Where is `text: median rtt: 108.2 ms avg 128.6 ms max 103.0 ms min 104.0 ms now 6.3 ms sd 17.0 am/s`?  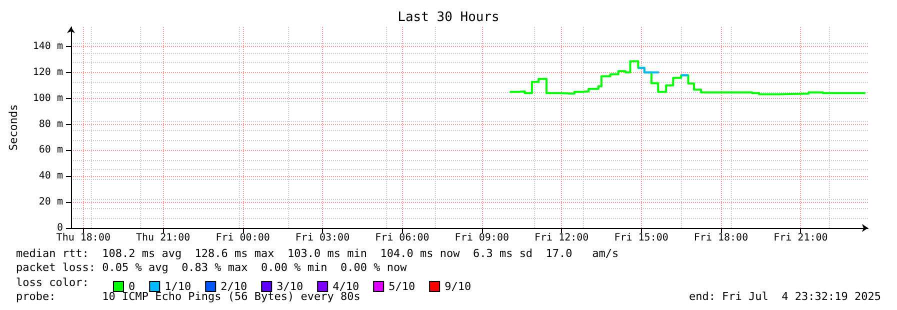
text: median rtt: 108.2 ms avg 128.6 ms max 103.0 ms min 104.0 ms now 6.3 ms sd 17.0 am/s is located at coordinates (317, 253).